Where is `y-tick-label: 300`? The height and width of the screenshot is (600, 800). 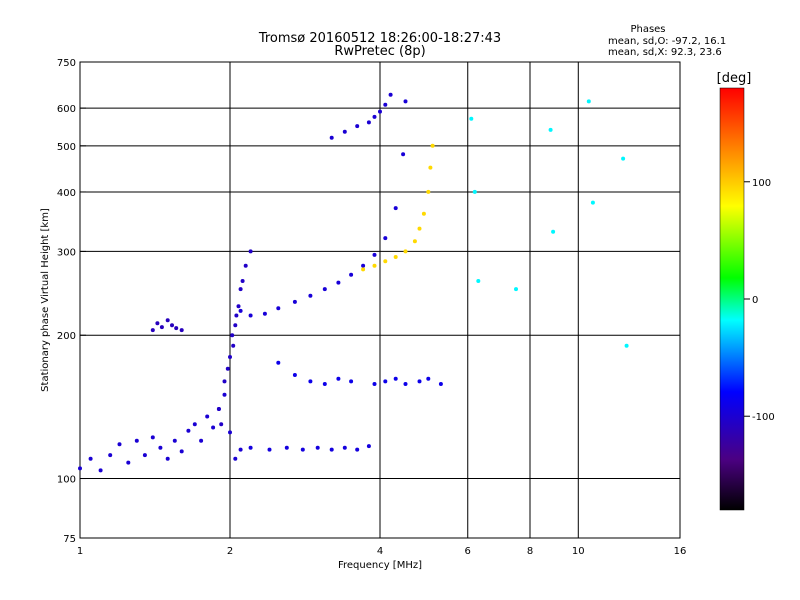
y-tick-label: 300 is located at coordinates (66, 252).